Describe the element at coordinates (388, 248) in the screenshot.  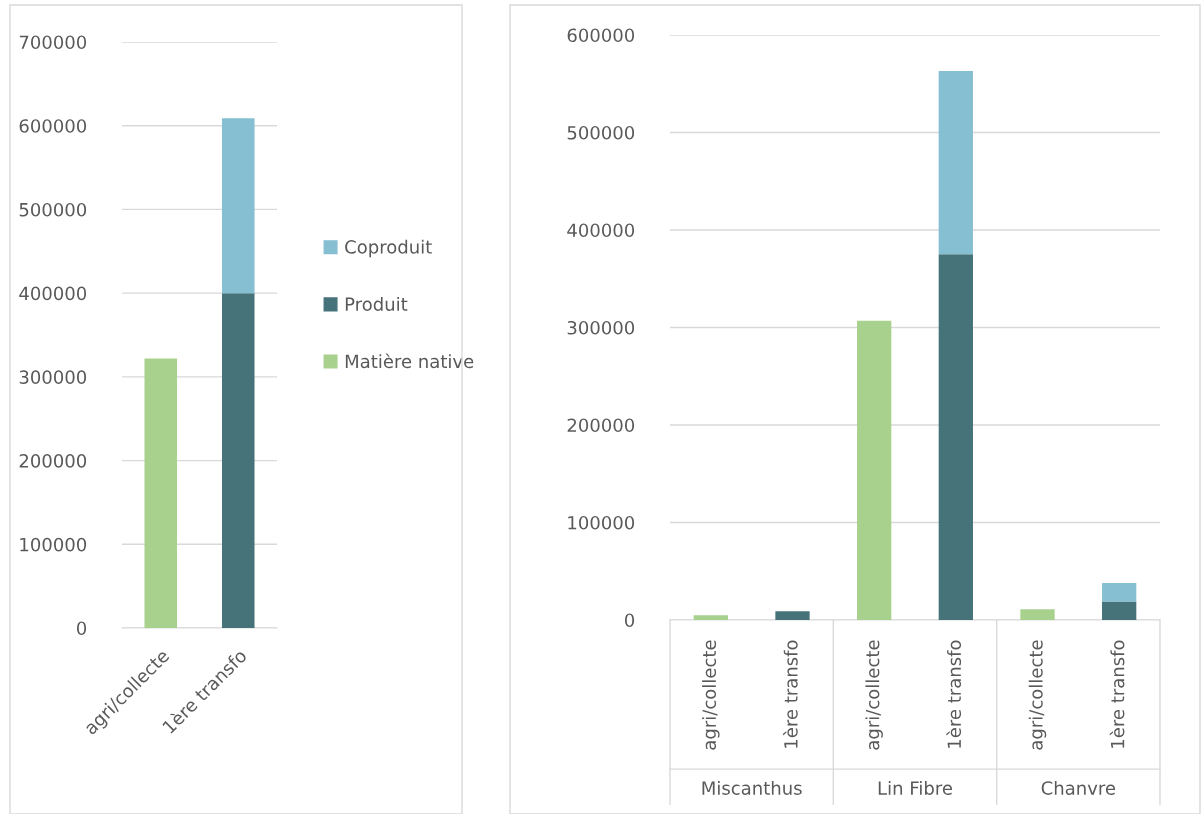
I see `legend-label: Coproduit` at that location.